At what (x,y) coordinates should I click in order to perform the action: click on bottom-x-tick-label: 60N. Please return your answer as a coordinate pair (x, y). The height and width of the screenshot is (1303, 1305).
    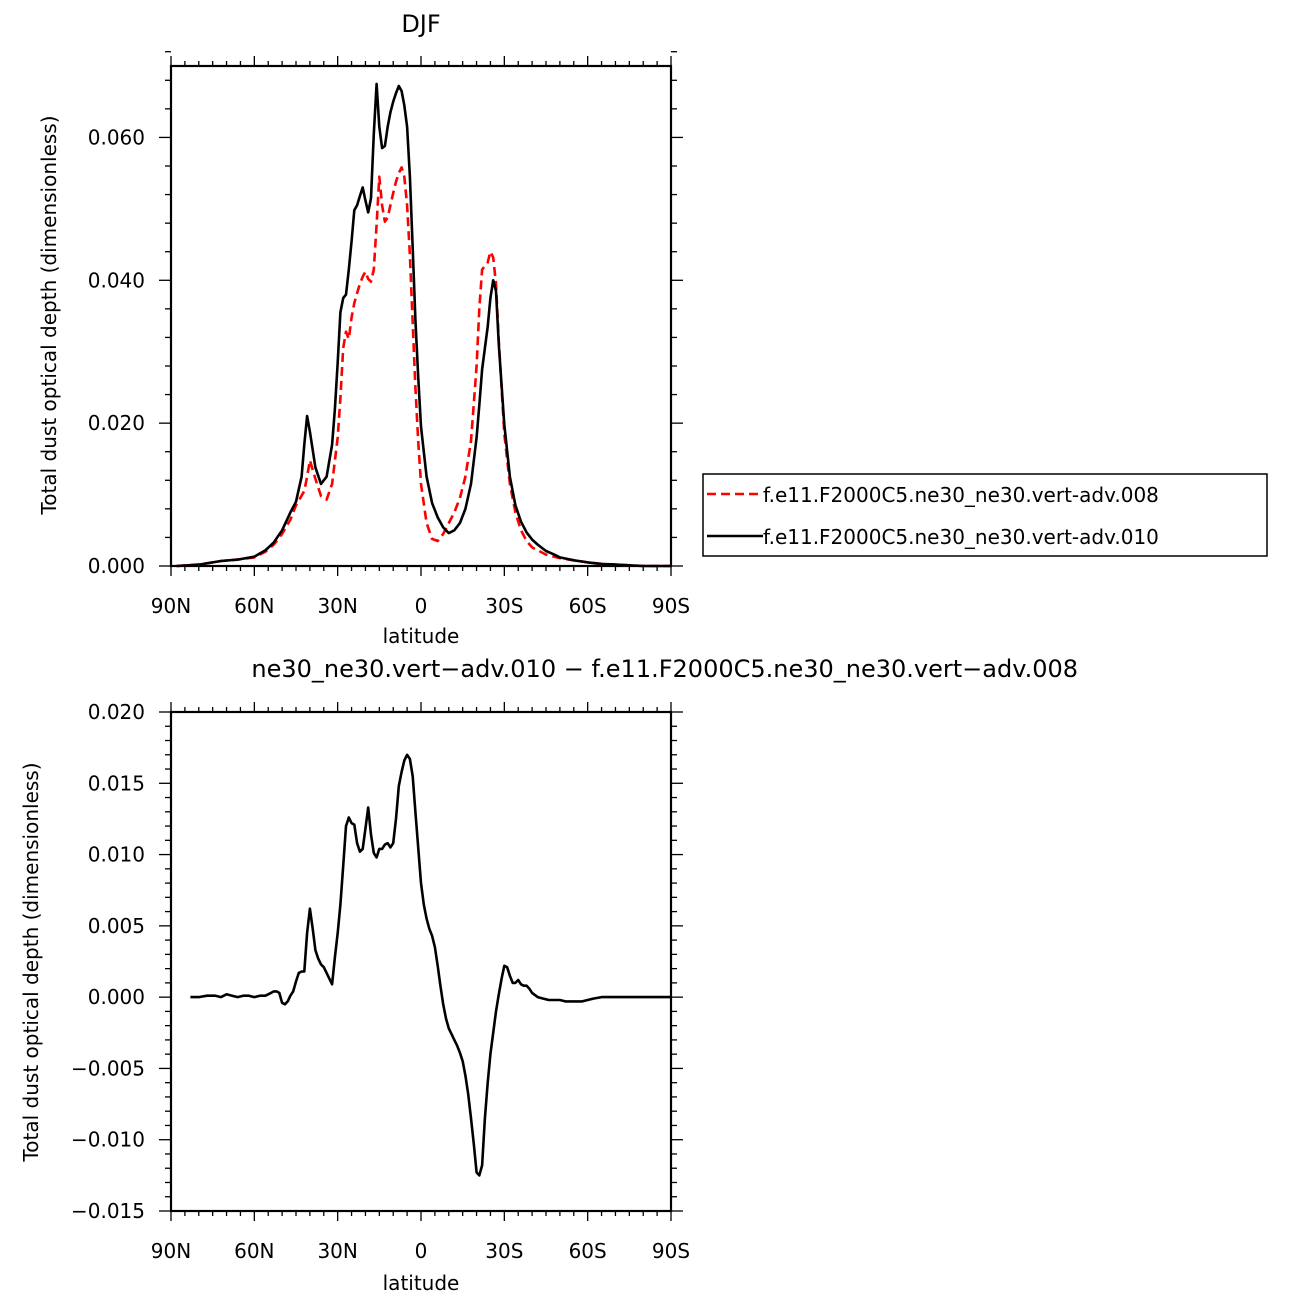
    Looking at the image, I should click on (254, 1251).